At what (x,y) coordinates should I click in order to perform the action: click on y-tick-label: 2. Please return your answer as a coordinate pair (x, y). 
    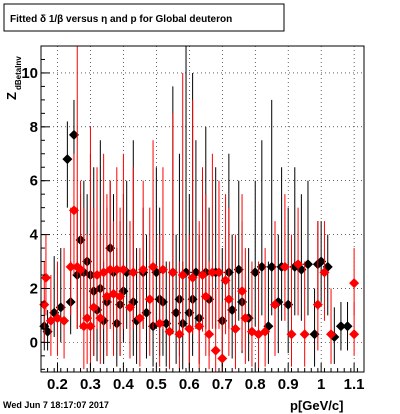
    Looking at the image, I should click on (34, 288).